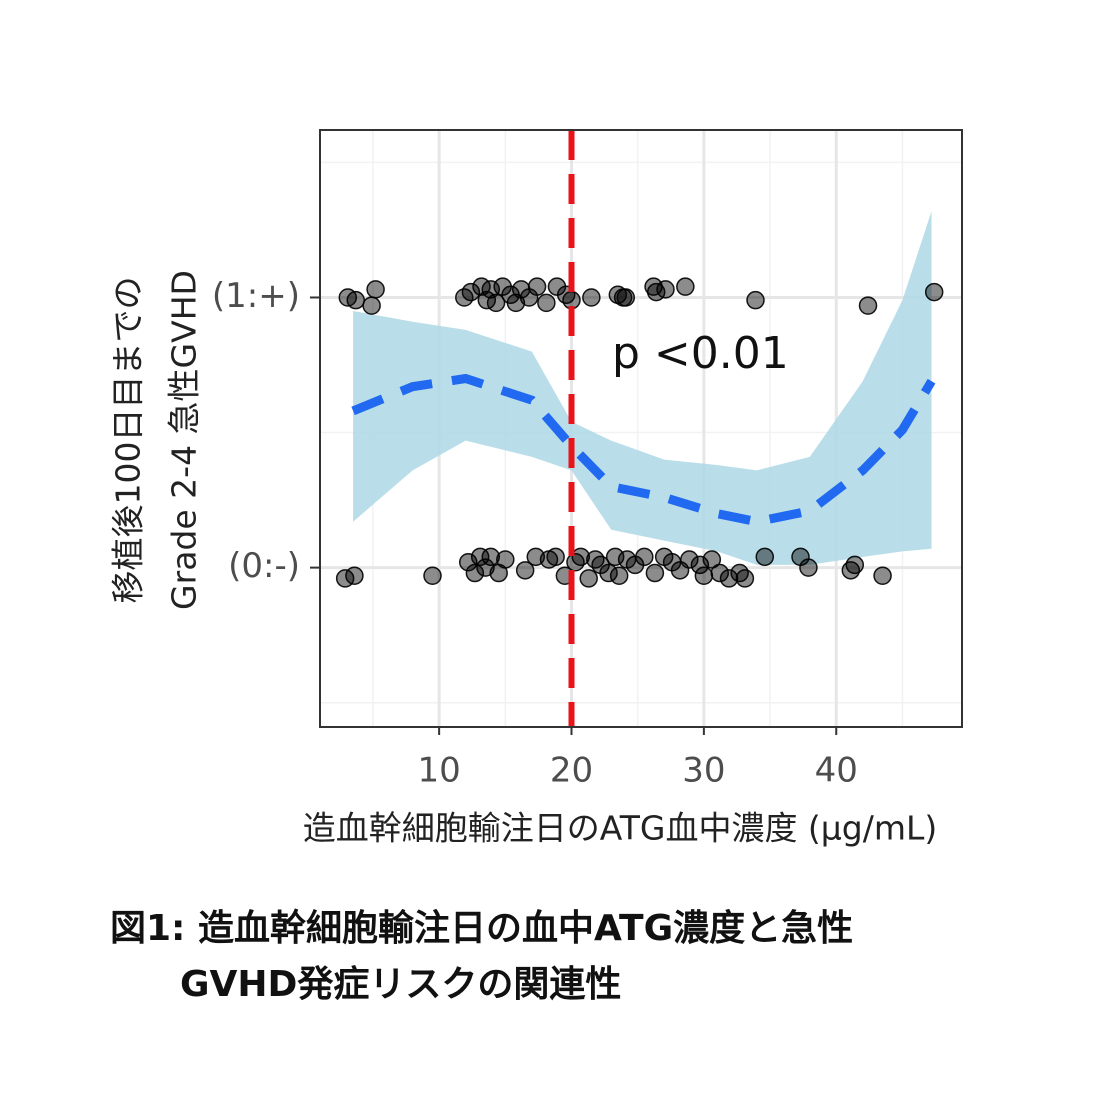 This screenshot has width=1115, height=1114. I want to click on y-tick-label: (0:-), so click(264, 566).